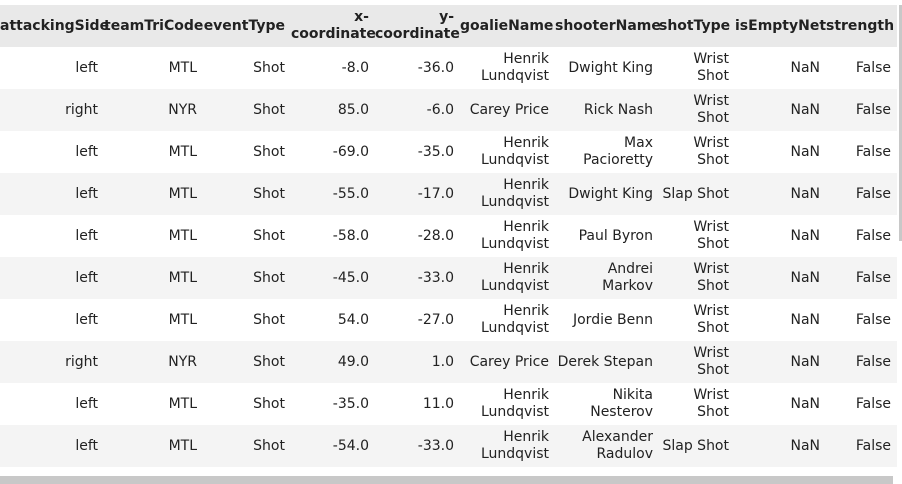 This screenshot has width=902, height=484. I want to click on table-cell: Paul Byron, so click(615, 235).